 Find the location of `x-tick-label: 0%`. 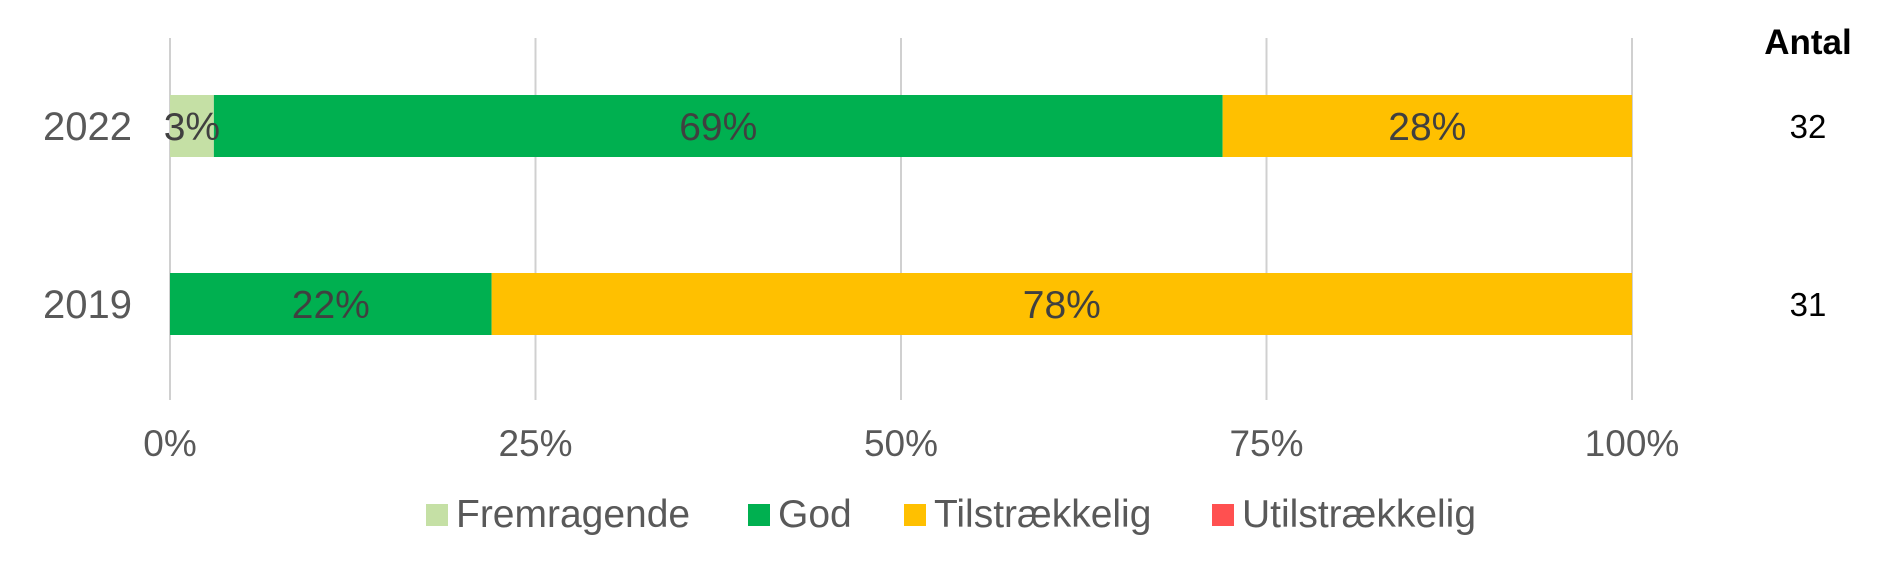

x-tick-label: 0% is located at coordinates (169, 443).